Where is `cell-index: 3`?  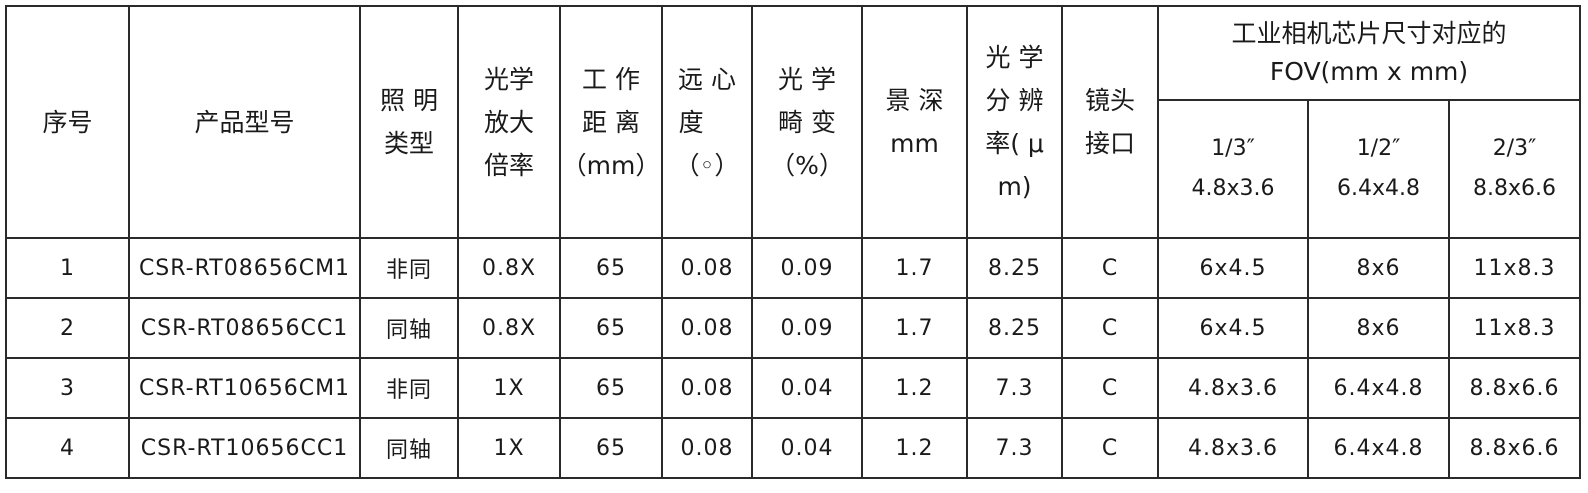 cell-index: 3 is located at coordinates (67, 388).